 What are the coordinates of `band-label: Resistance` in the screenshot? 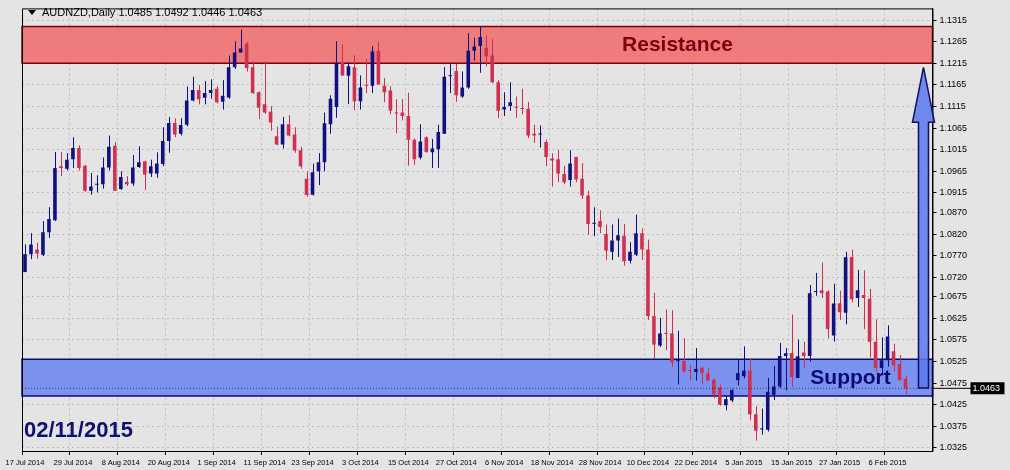 It's located at (677, 43).